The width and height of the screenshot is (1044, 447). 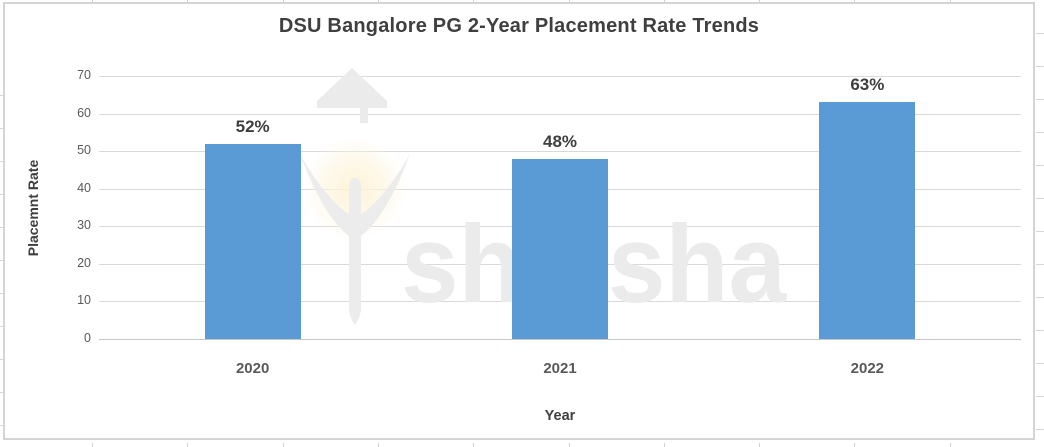 I want to click on x-tick-label-2020: 2020, so click(x=252, y=368).